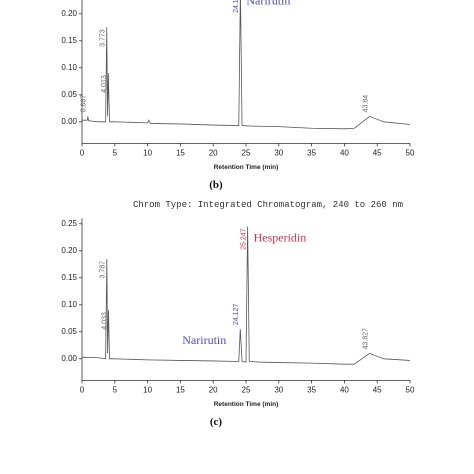  I want to click on peak-label: 24.147, so click(236, 6).